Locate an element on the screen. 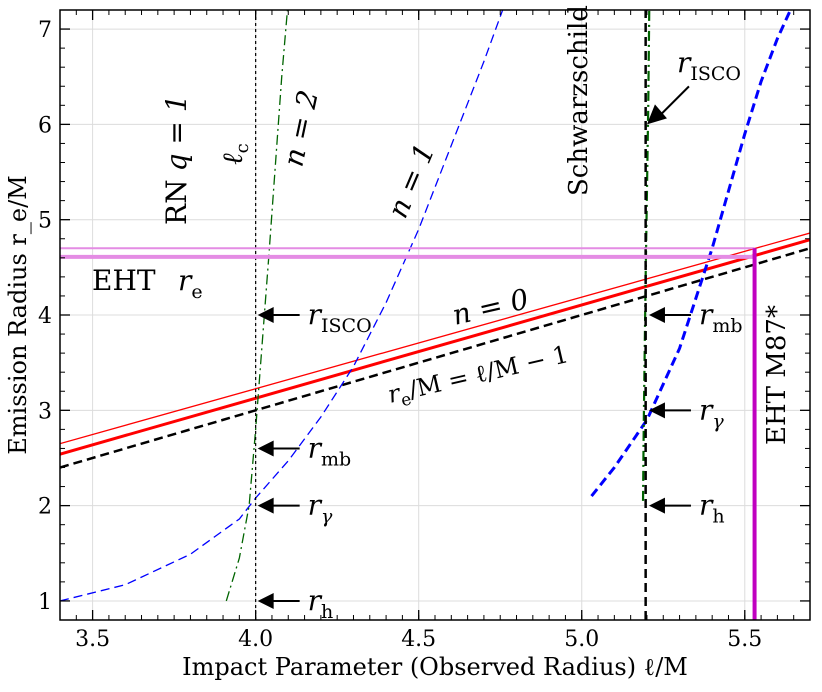 The height and width of the screenshot is (692, 822). eht-m87-label: EHT M87* is located at coordinates (777, 375).